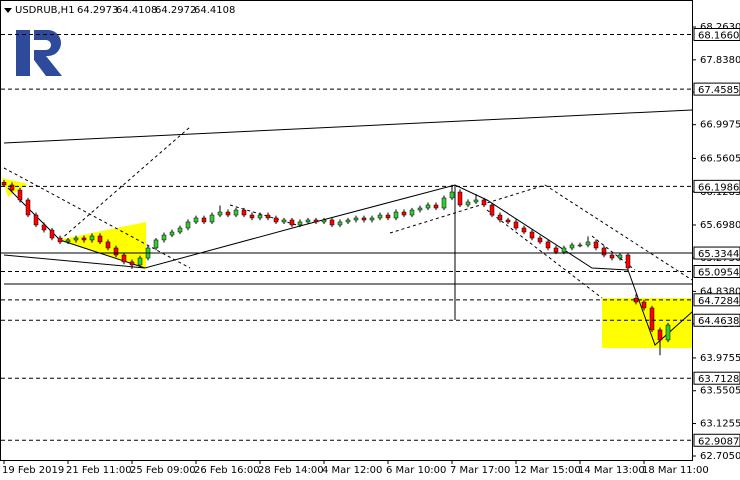 The image size is (740, 480). What do you see at coordinates (675, 470) in the screenshot?
I see `x-tick-label: 18 Mar 11:00` at bounding box center [675, 470].